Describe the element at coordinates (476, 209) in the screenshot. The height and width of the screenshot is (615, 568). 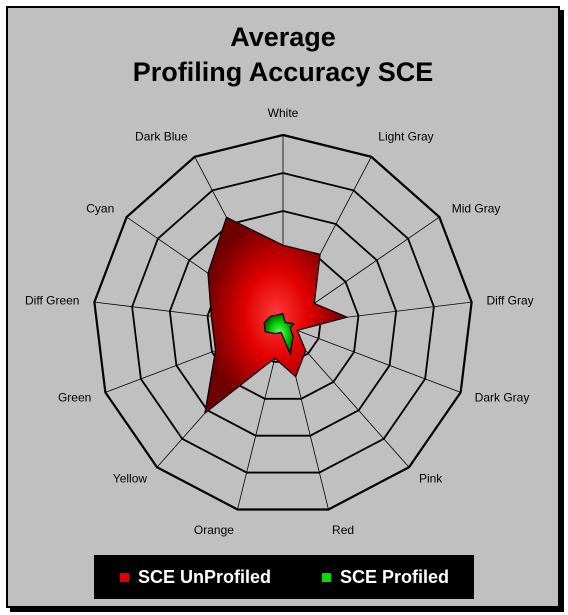
I see `axis-label-mid-gray: Mid Gray` at that location.